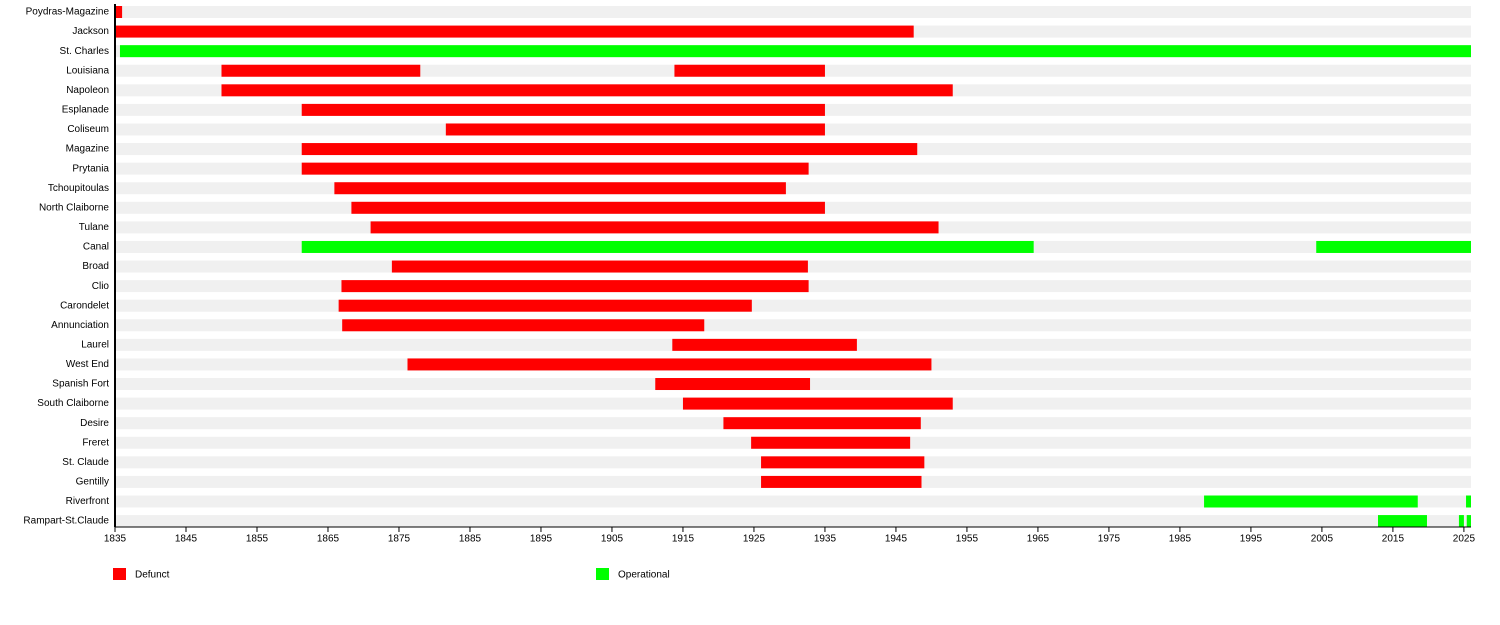 The height and width of the screenshot is (625, 1500). Describe the element at coordinates (541, 539) in the screenshot. I see `x-tick-label: 1895` at that location.